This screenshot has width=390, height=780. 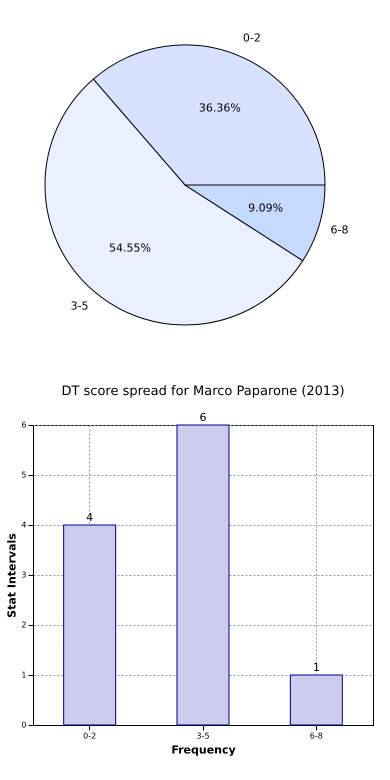 What do you see at coordinates (23, 725) in the screenshot?
I see `y-tick-label: 0` at bounding box center [23, 725].